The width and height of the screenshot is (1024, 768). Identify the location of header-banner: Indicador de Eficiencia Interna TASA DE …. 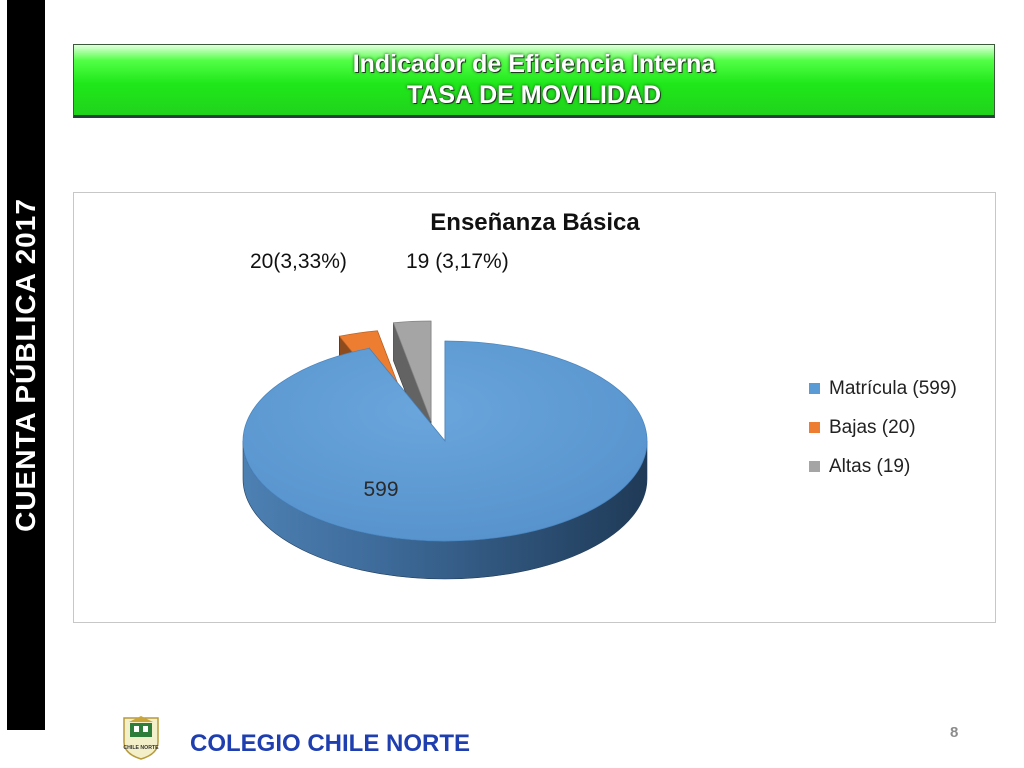
(534, 81).